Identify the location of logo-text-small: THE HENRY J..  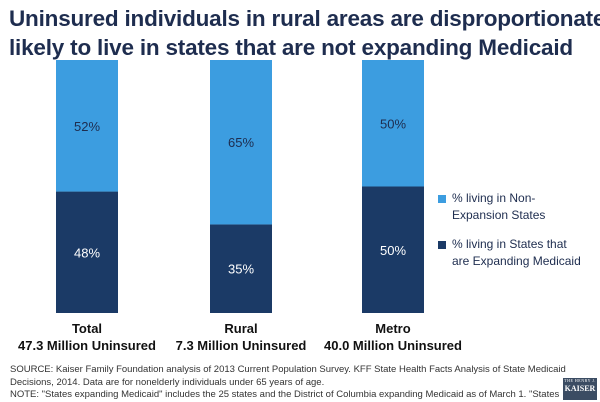
(580, 380).